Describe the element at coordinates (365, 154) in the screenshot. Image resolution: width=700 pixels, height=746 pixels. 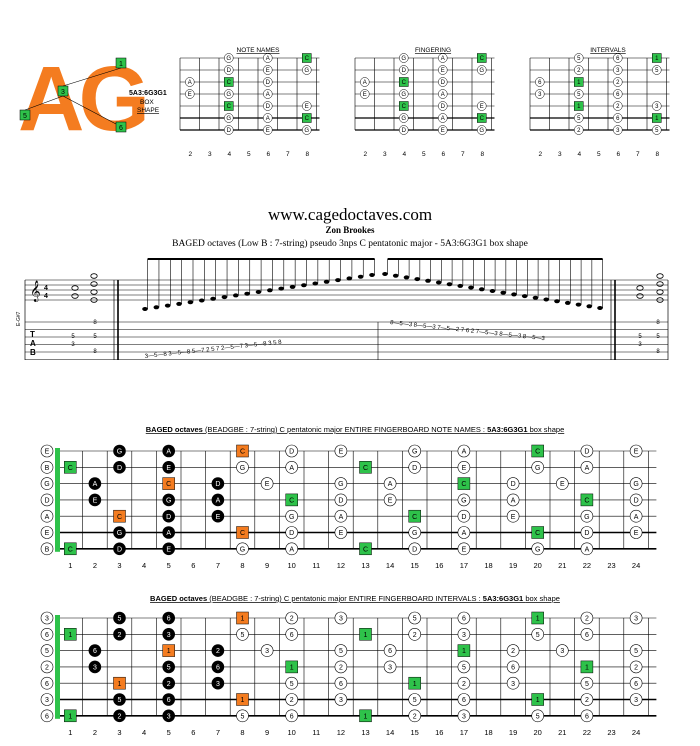
I see `fret-number: 2` at that location.